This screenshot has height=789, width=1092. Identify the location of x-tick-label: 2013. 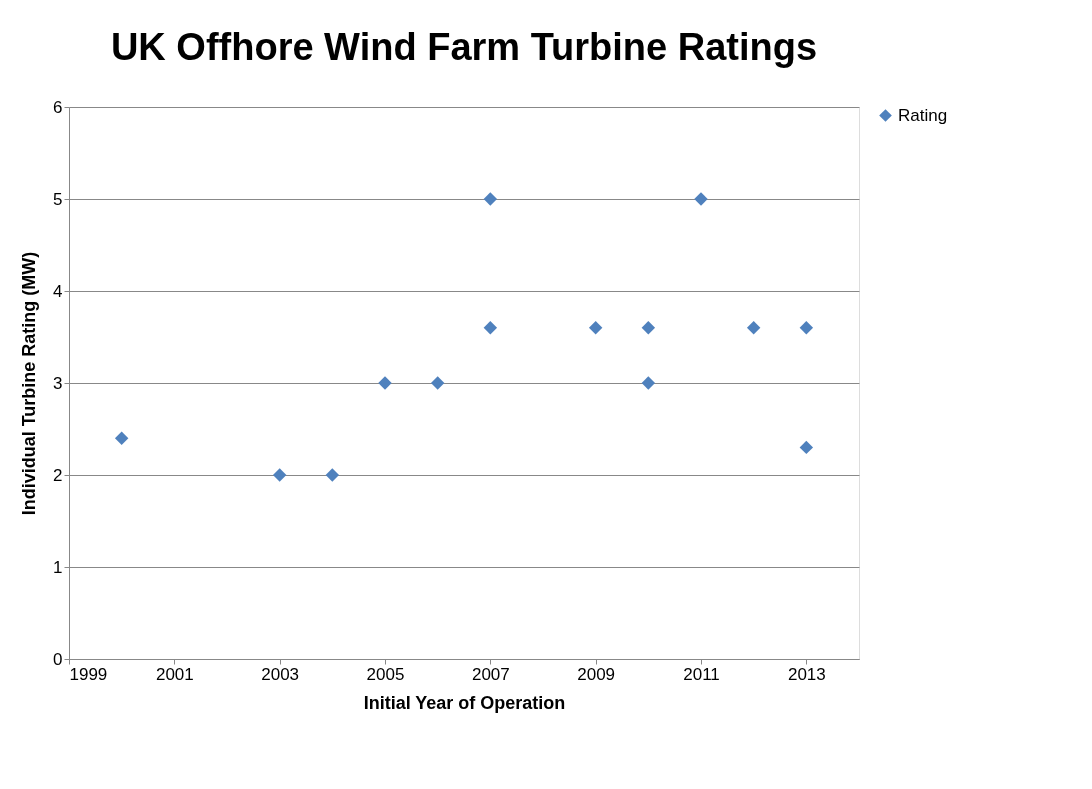
(806, 674).